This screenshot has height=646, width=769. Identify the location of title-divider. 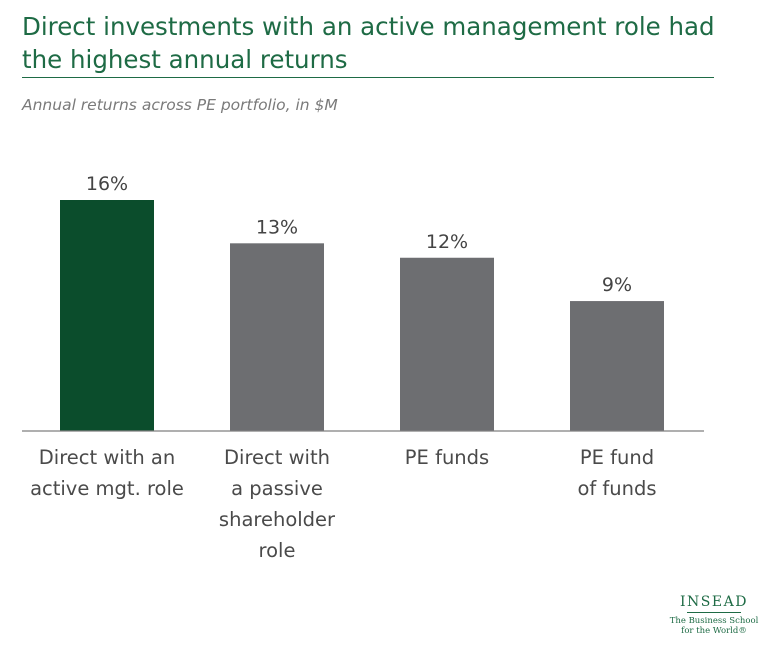
(368, 77).